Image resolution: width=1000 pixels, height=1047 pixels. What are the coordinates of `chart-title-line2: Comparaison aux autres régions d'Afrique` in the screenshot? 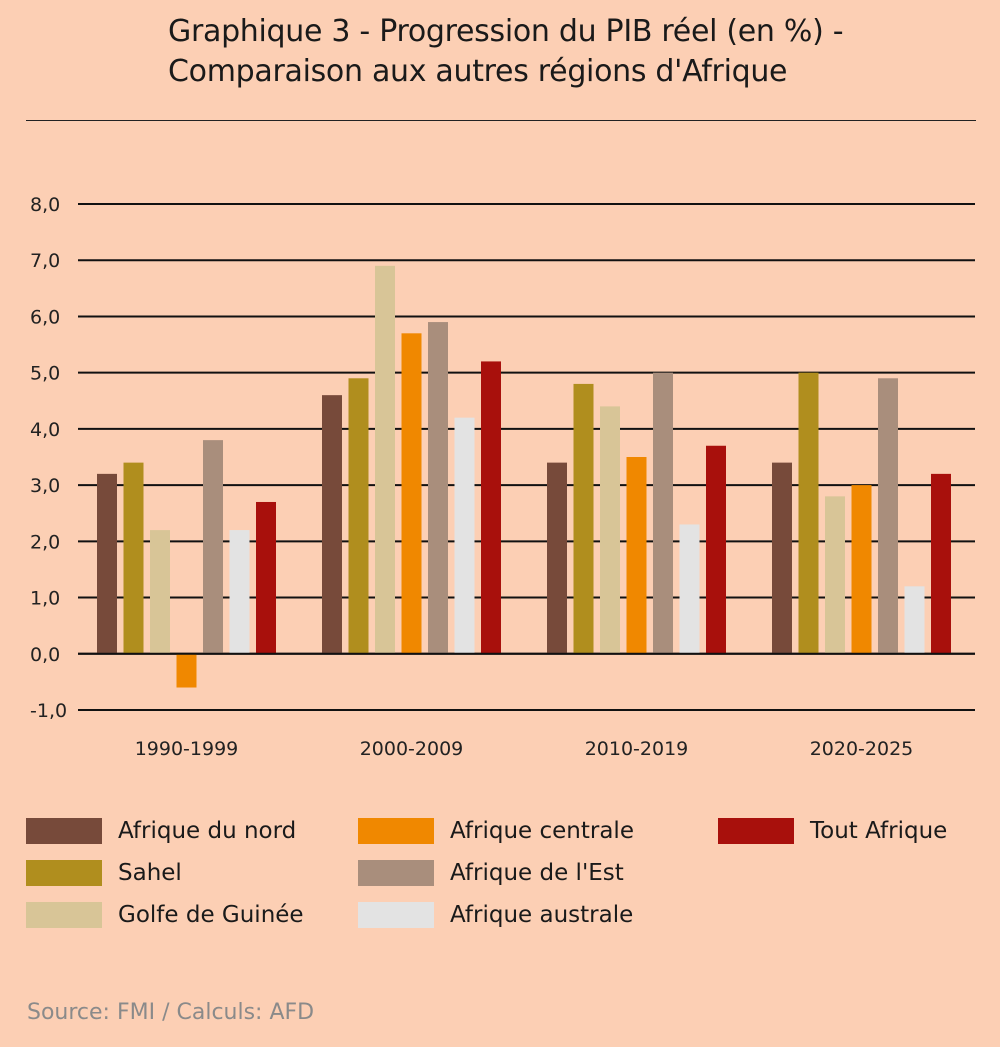 It's located at (478, 71).